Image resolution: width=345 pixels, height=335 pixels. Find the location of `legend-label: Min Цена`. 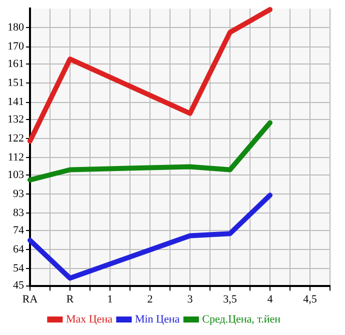

legend-label: Min Цена is located at coordinates (157, 319).